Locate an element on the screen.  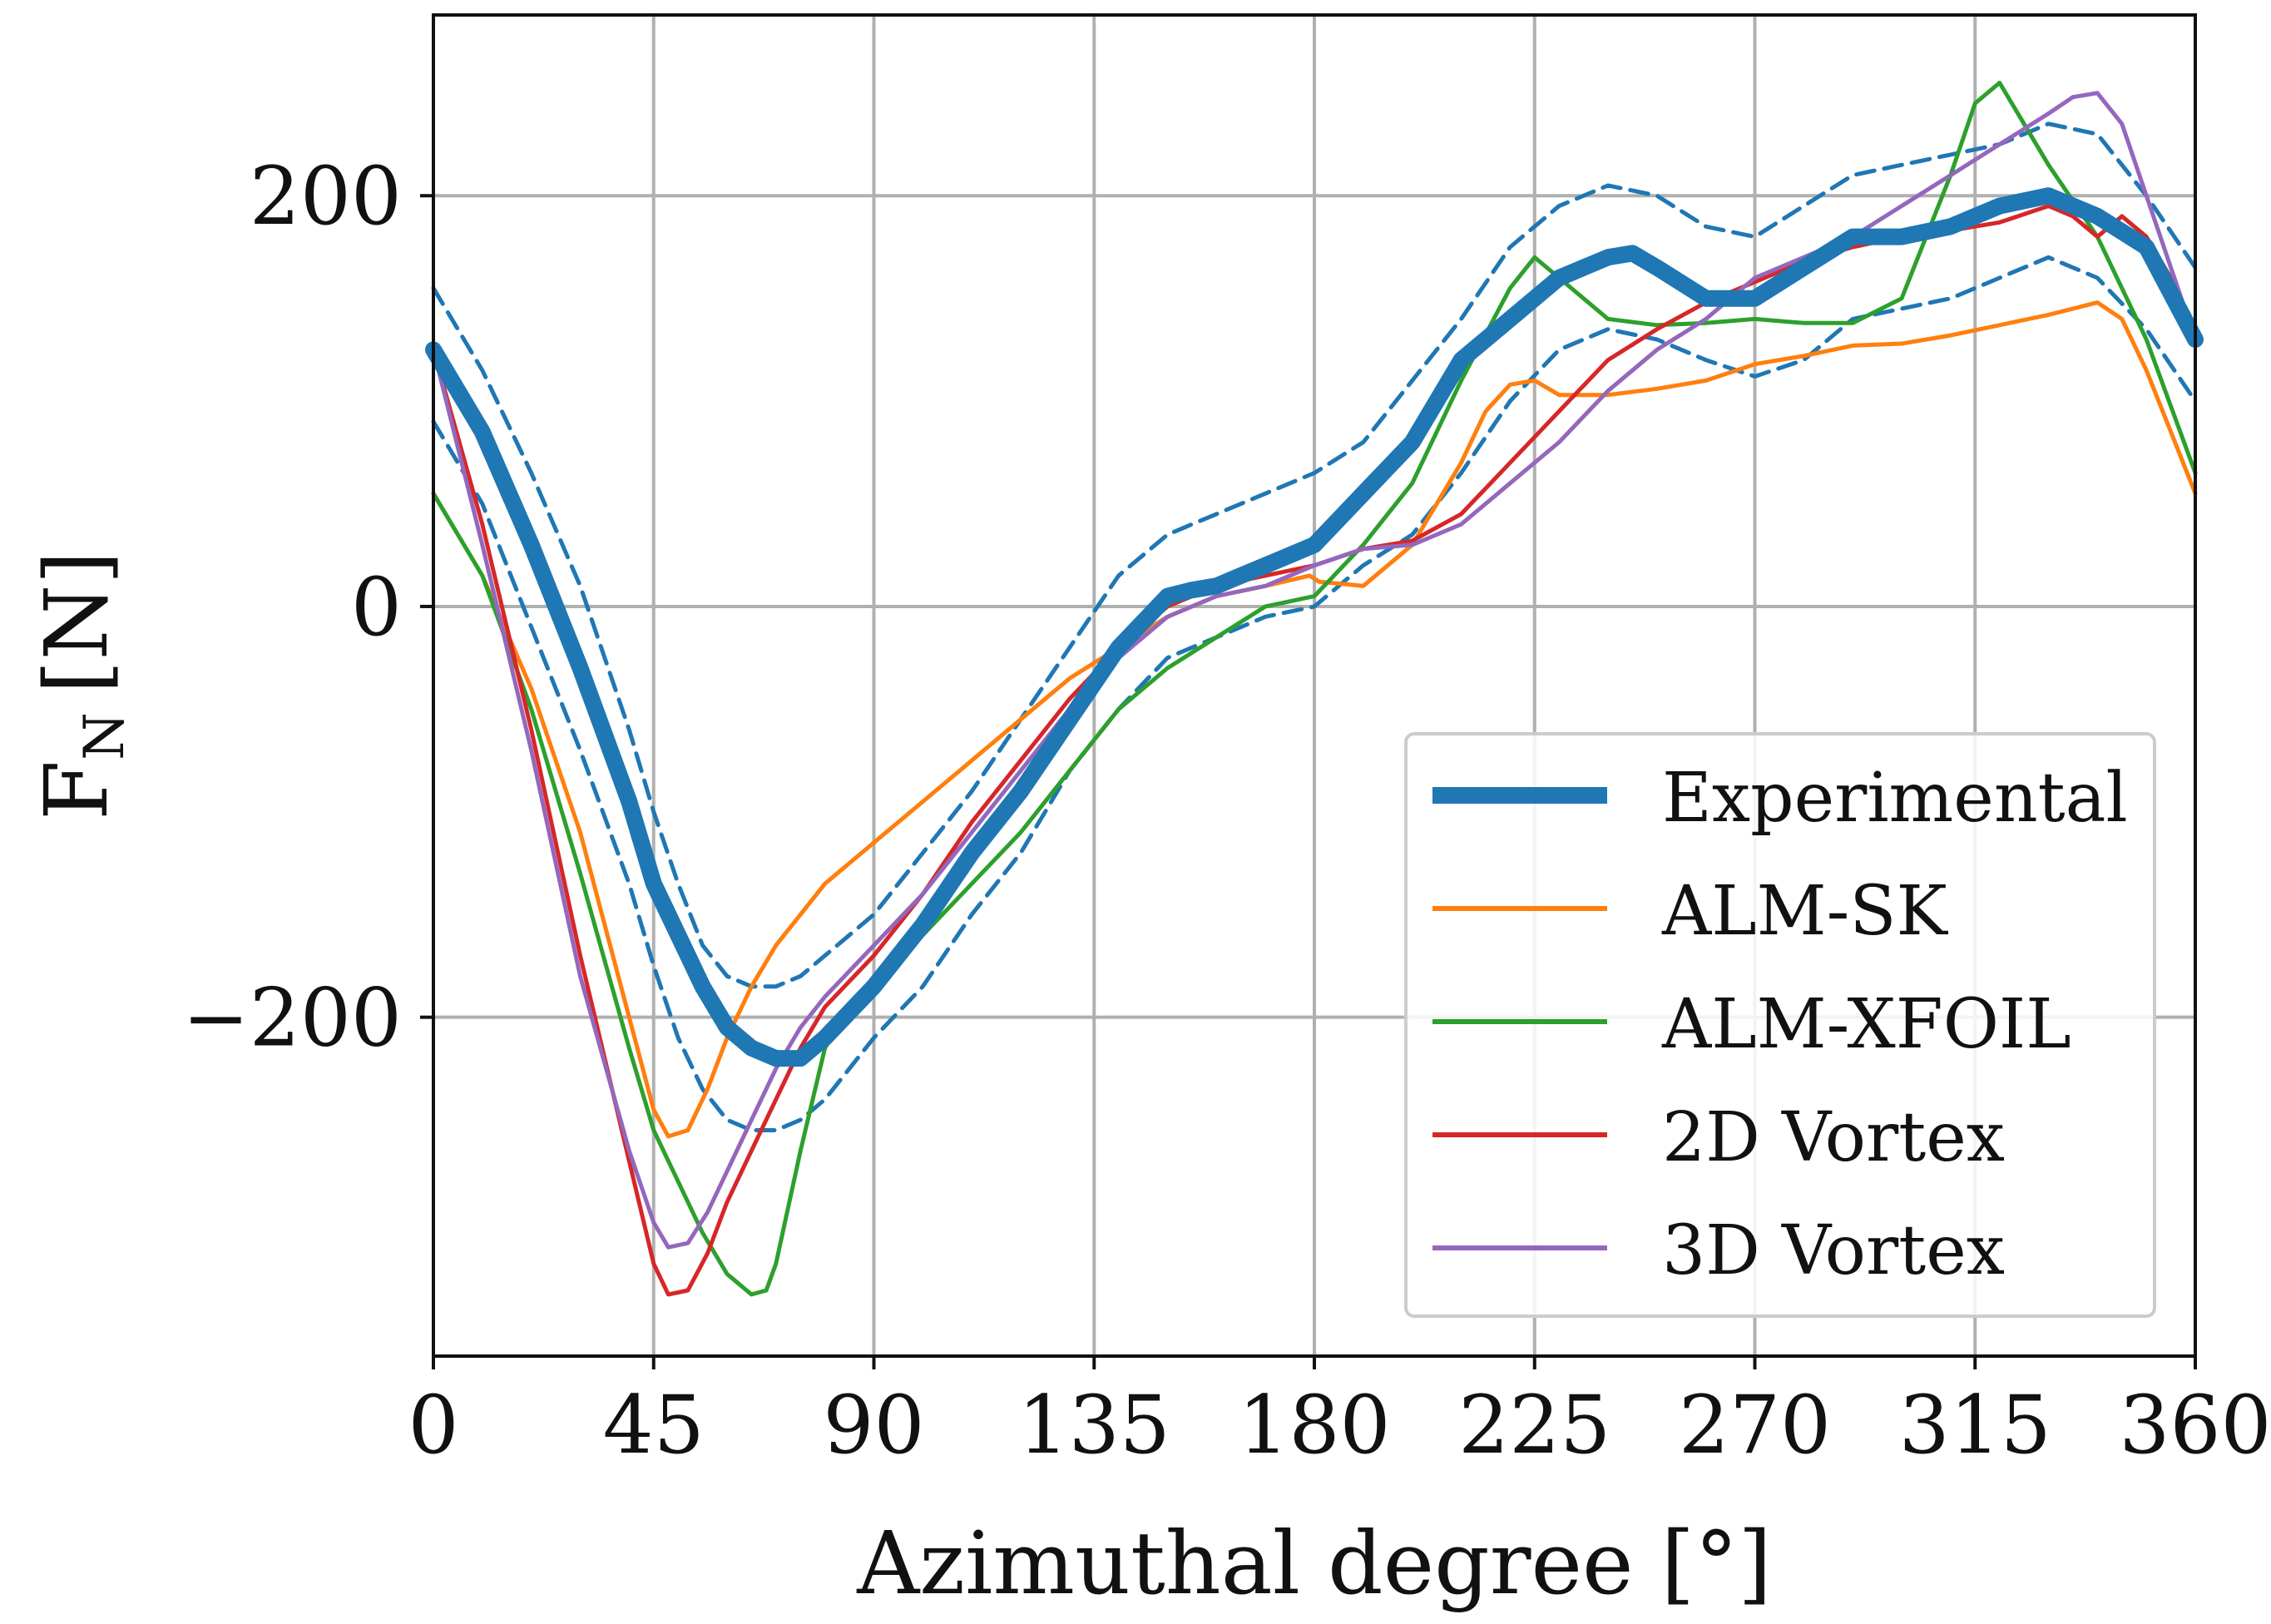
x-axis-label: Azimuthal degree [°] is located at coordinates (1314, 1564).